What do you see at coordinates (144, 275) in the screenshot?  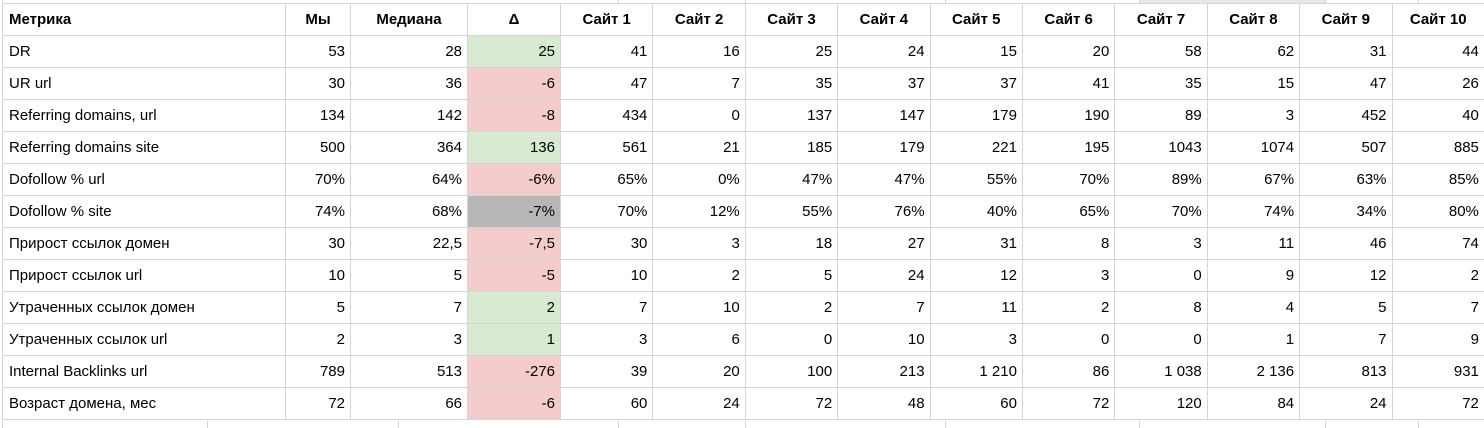 I see `cell-metric: Прирост ссылок url` at bounding box center [144, 275].